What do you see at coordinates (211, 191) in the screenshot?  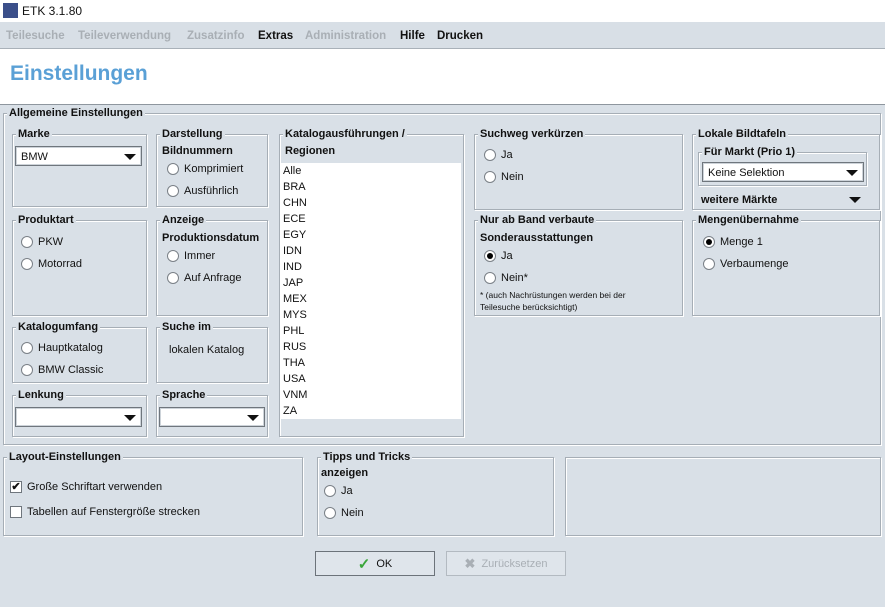 I see `radio-label: Ausführlich` at bounding box center [211, 191].